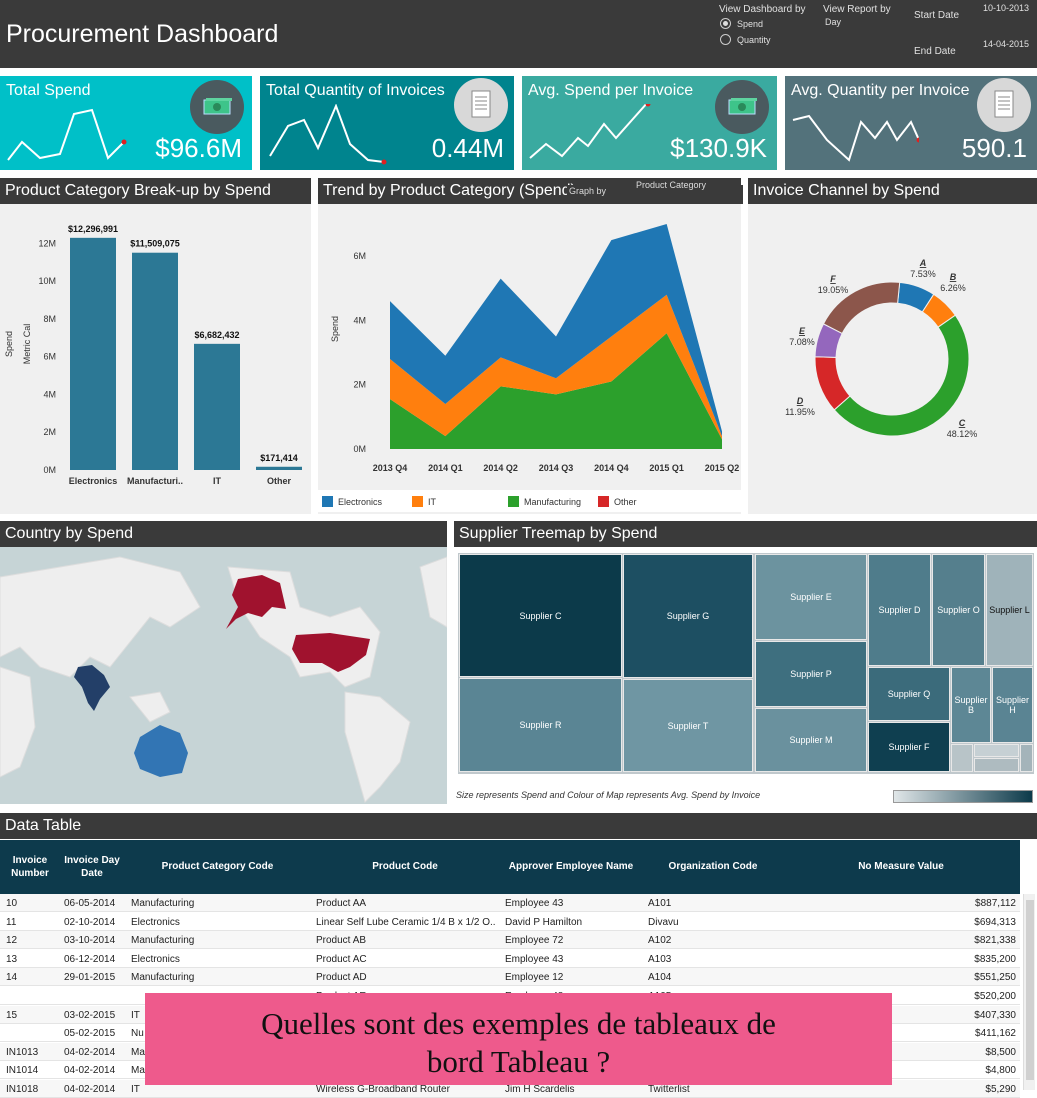  What do you see at coordinates (540, 615) in the screenshot?
I see `treemap-tile: Supplier C` at bounding box center [540, 615].